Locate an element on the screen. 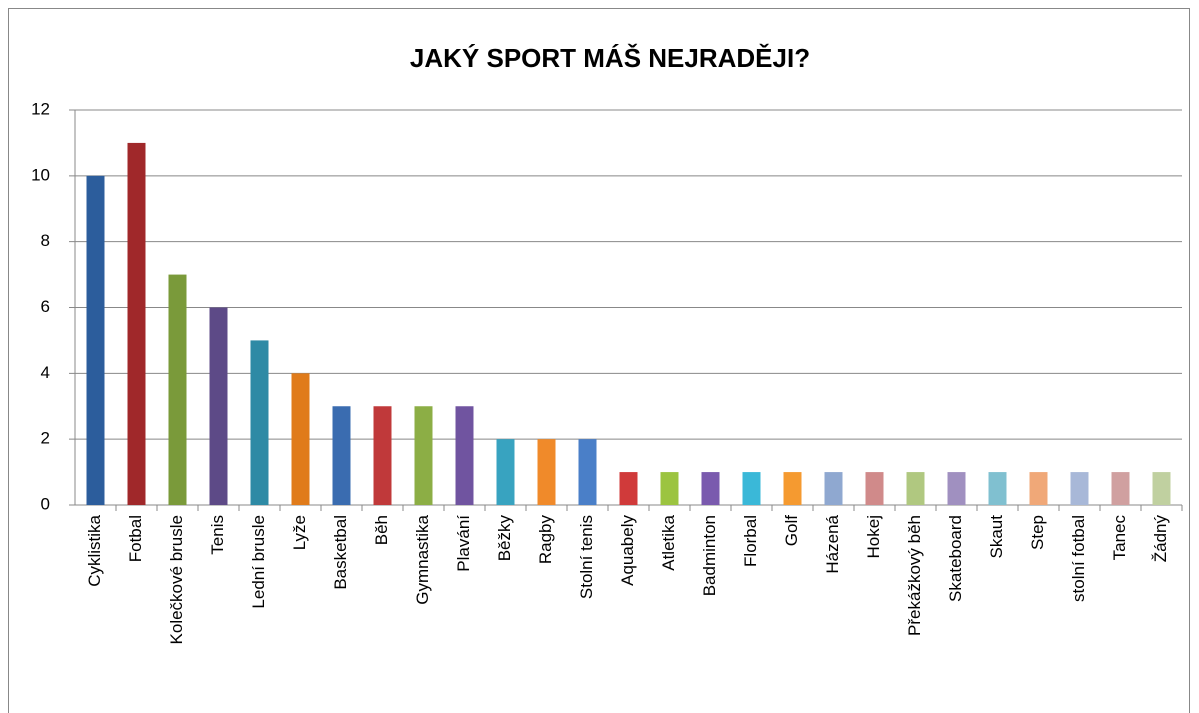 This screenshot has height=713, width=1199. x-tick-label: Skaut is located at coordinates (996, 537).